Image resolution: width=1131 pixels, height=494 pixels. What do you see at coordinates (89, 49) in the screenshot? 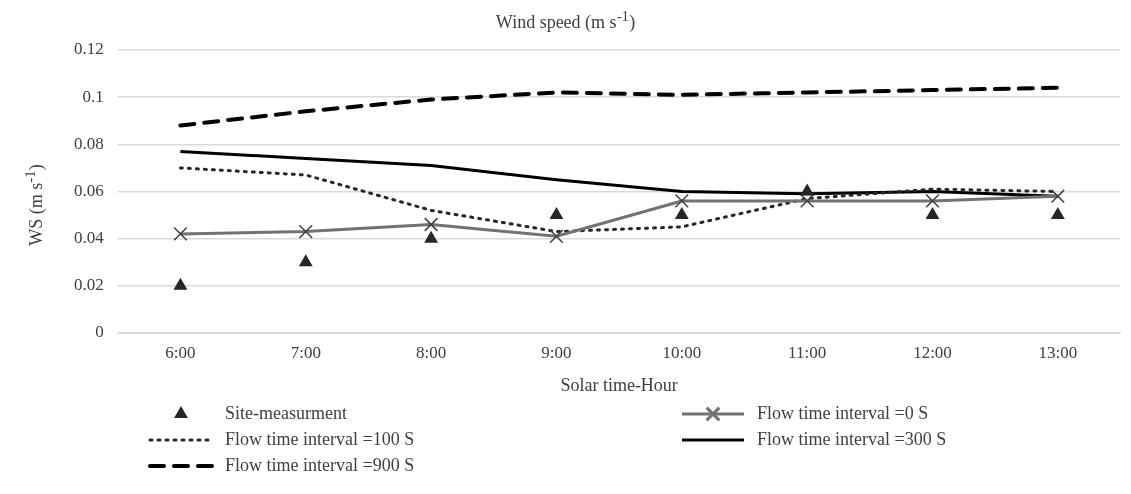
I see `y-tick-label: 0.12` at bounding box center [89, 49].